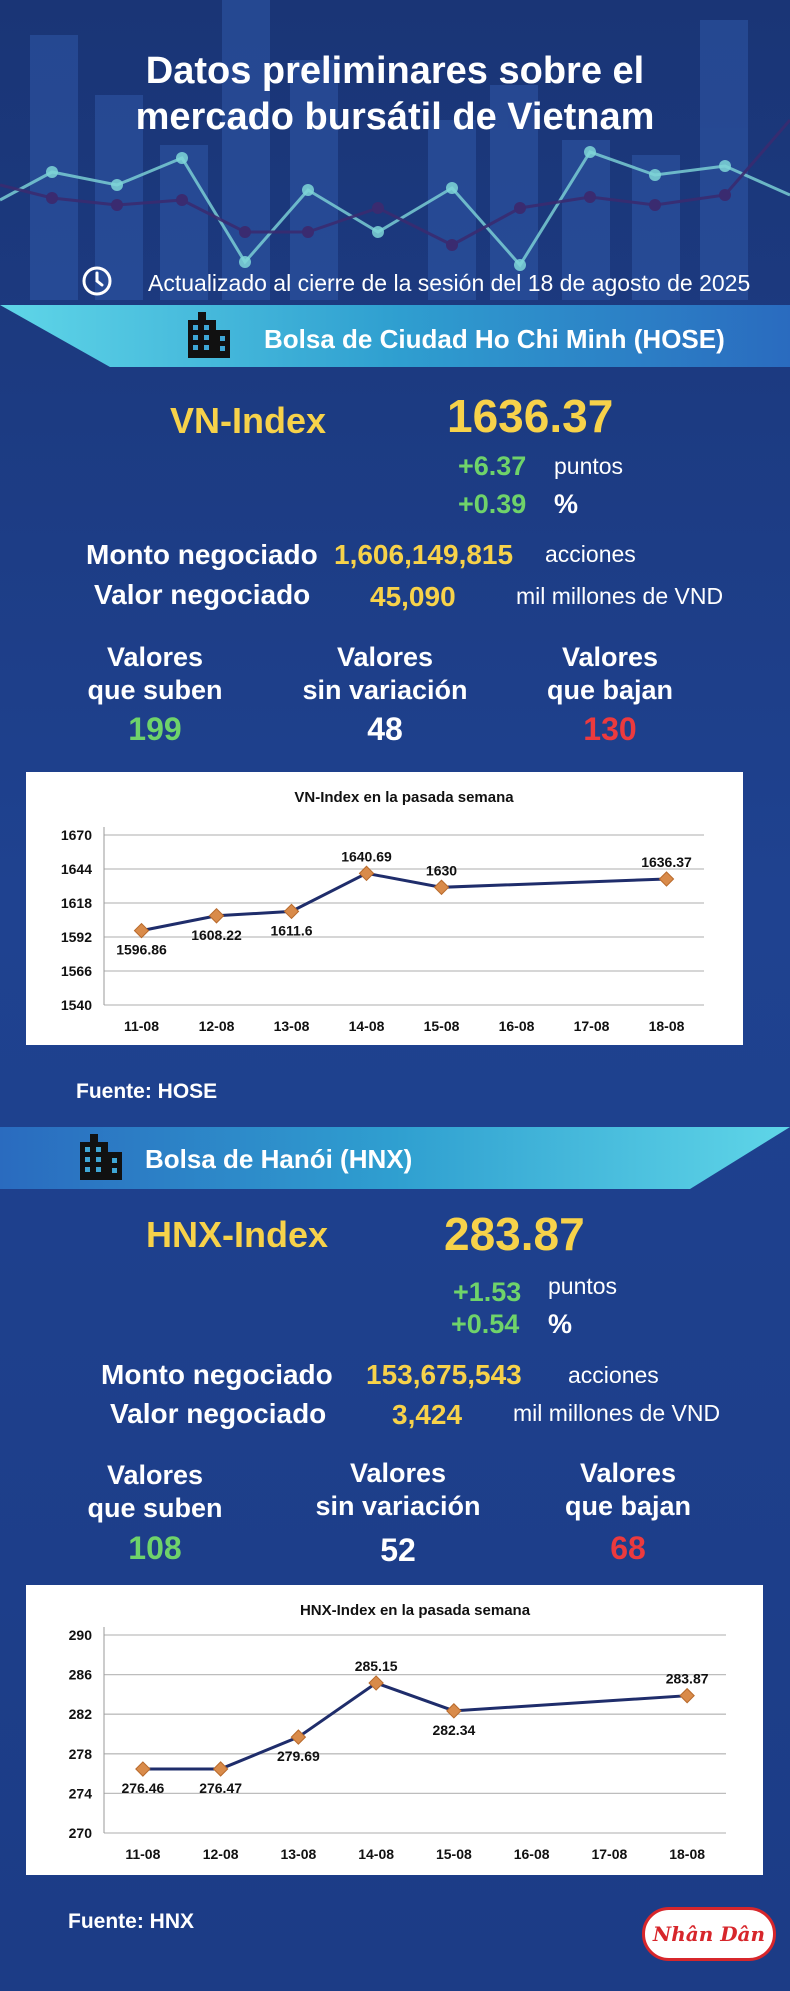 This screenshot has height=1991, width=790. Describe the element at coordinates (613, 1375) in the screenshot. I see `hnx-volume-unit: acciones` at that location.